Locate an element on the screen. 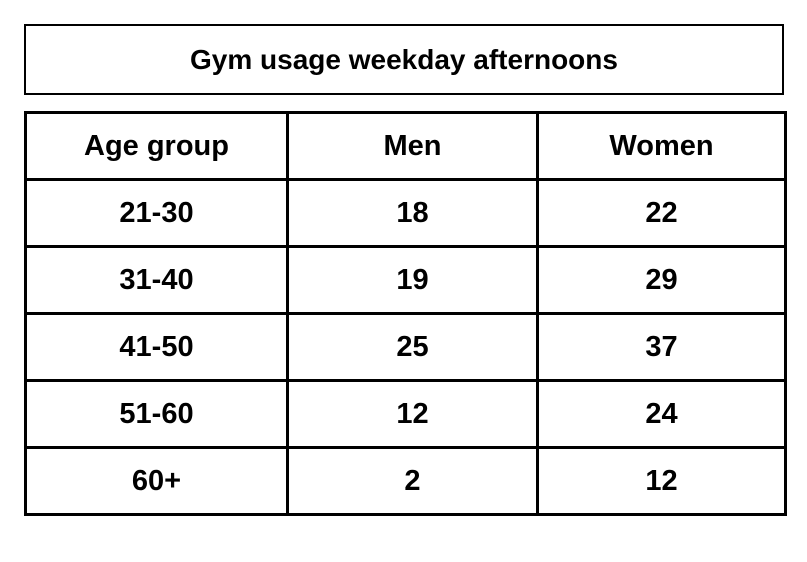 The width and height of the screenshot is (807, 562). column-header: Men is located at coordinates (412, 146).